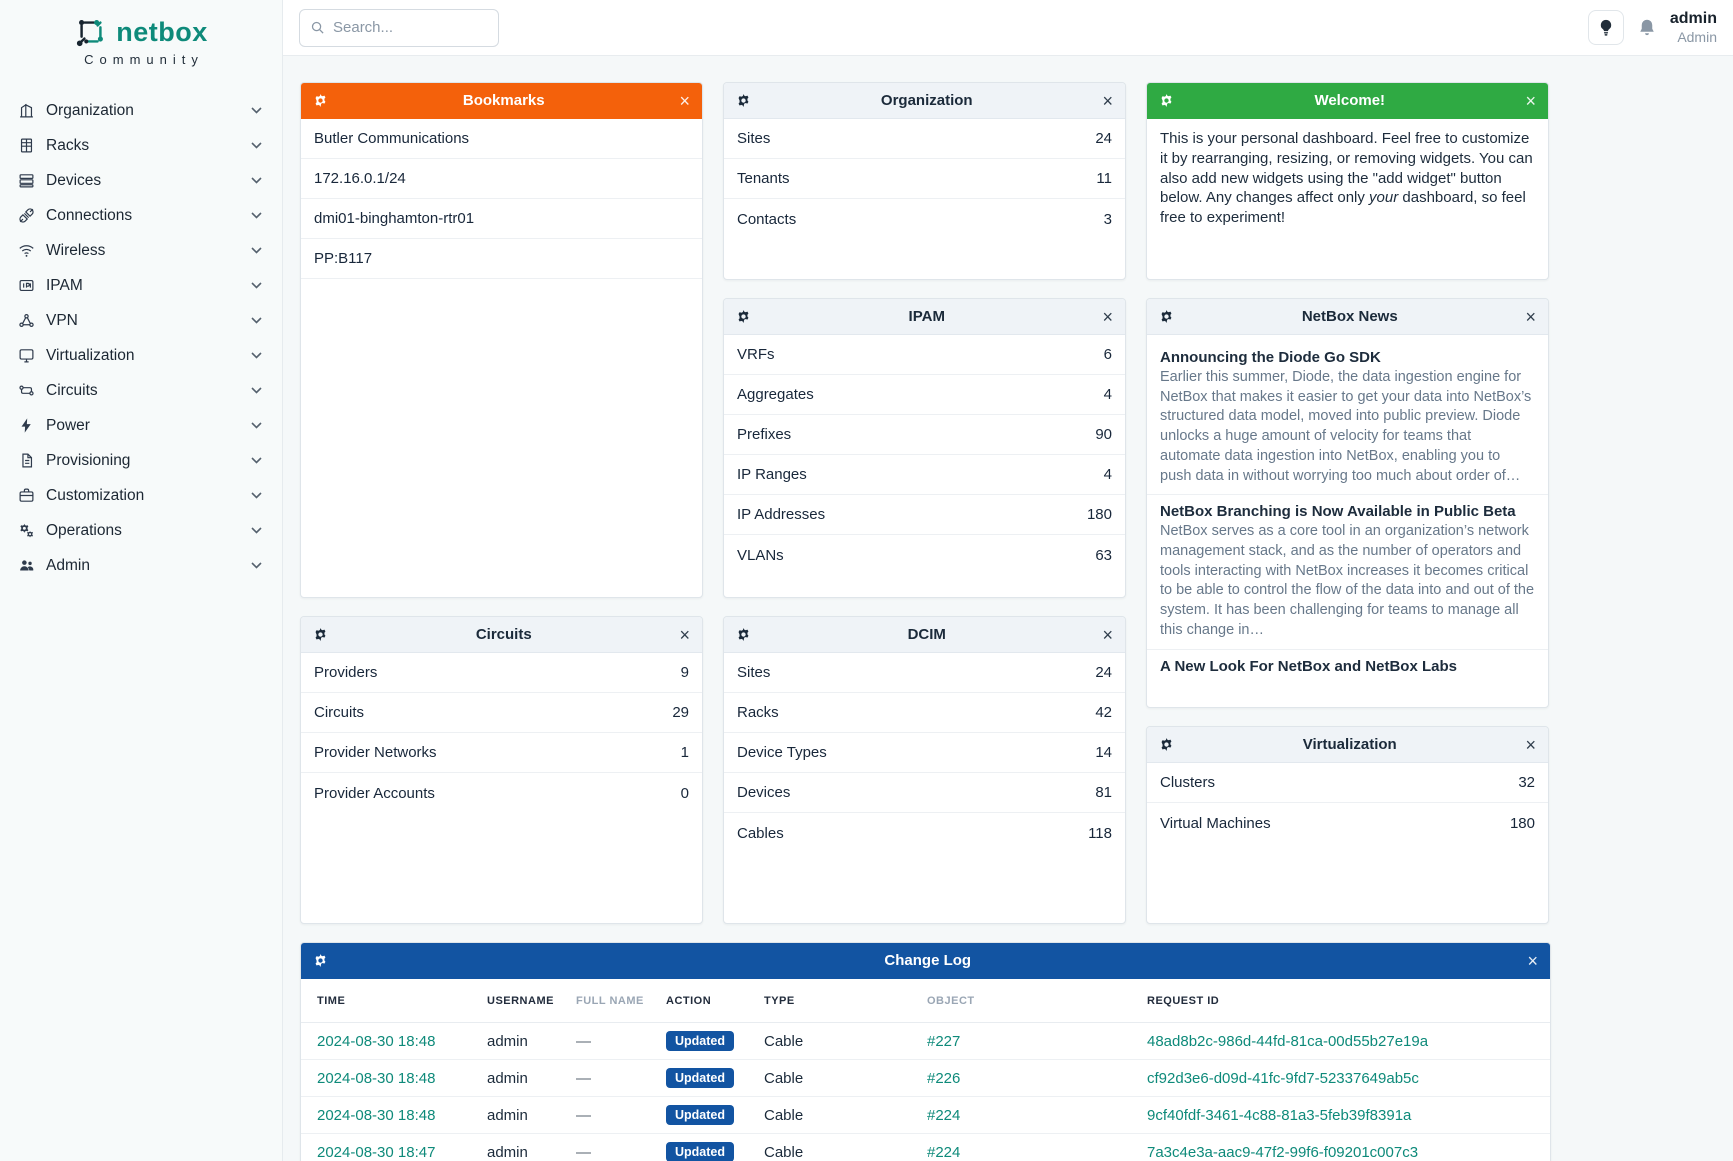 This screenshot has width=1733, height=1161. Describe the element at coordinates (31, 390) in the screenshot. I see `circuit-icon` at that location.